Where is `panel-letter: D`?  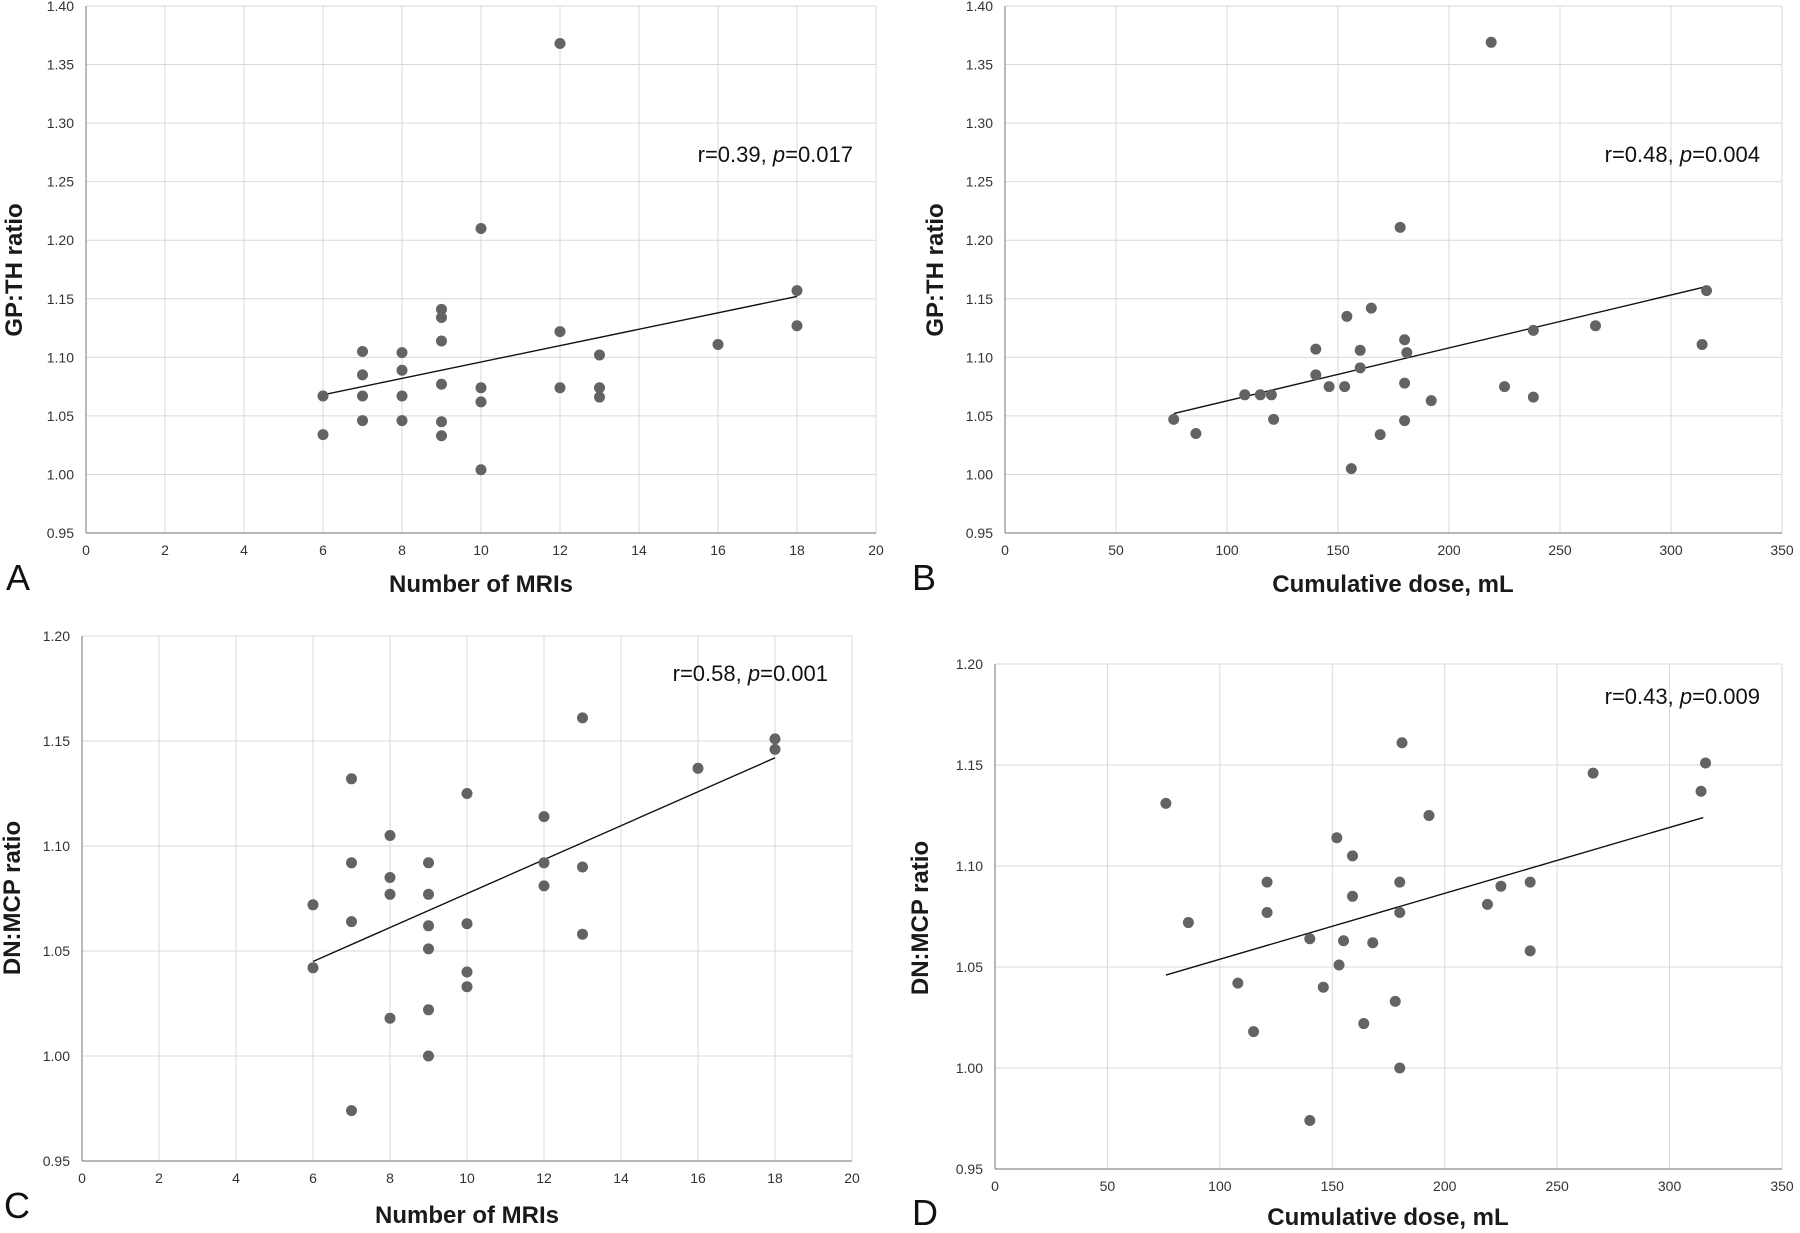 panel-letter: D is located at coordinates (925, 1212).